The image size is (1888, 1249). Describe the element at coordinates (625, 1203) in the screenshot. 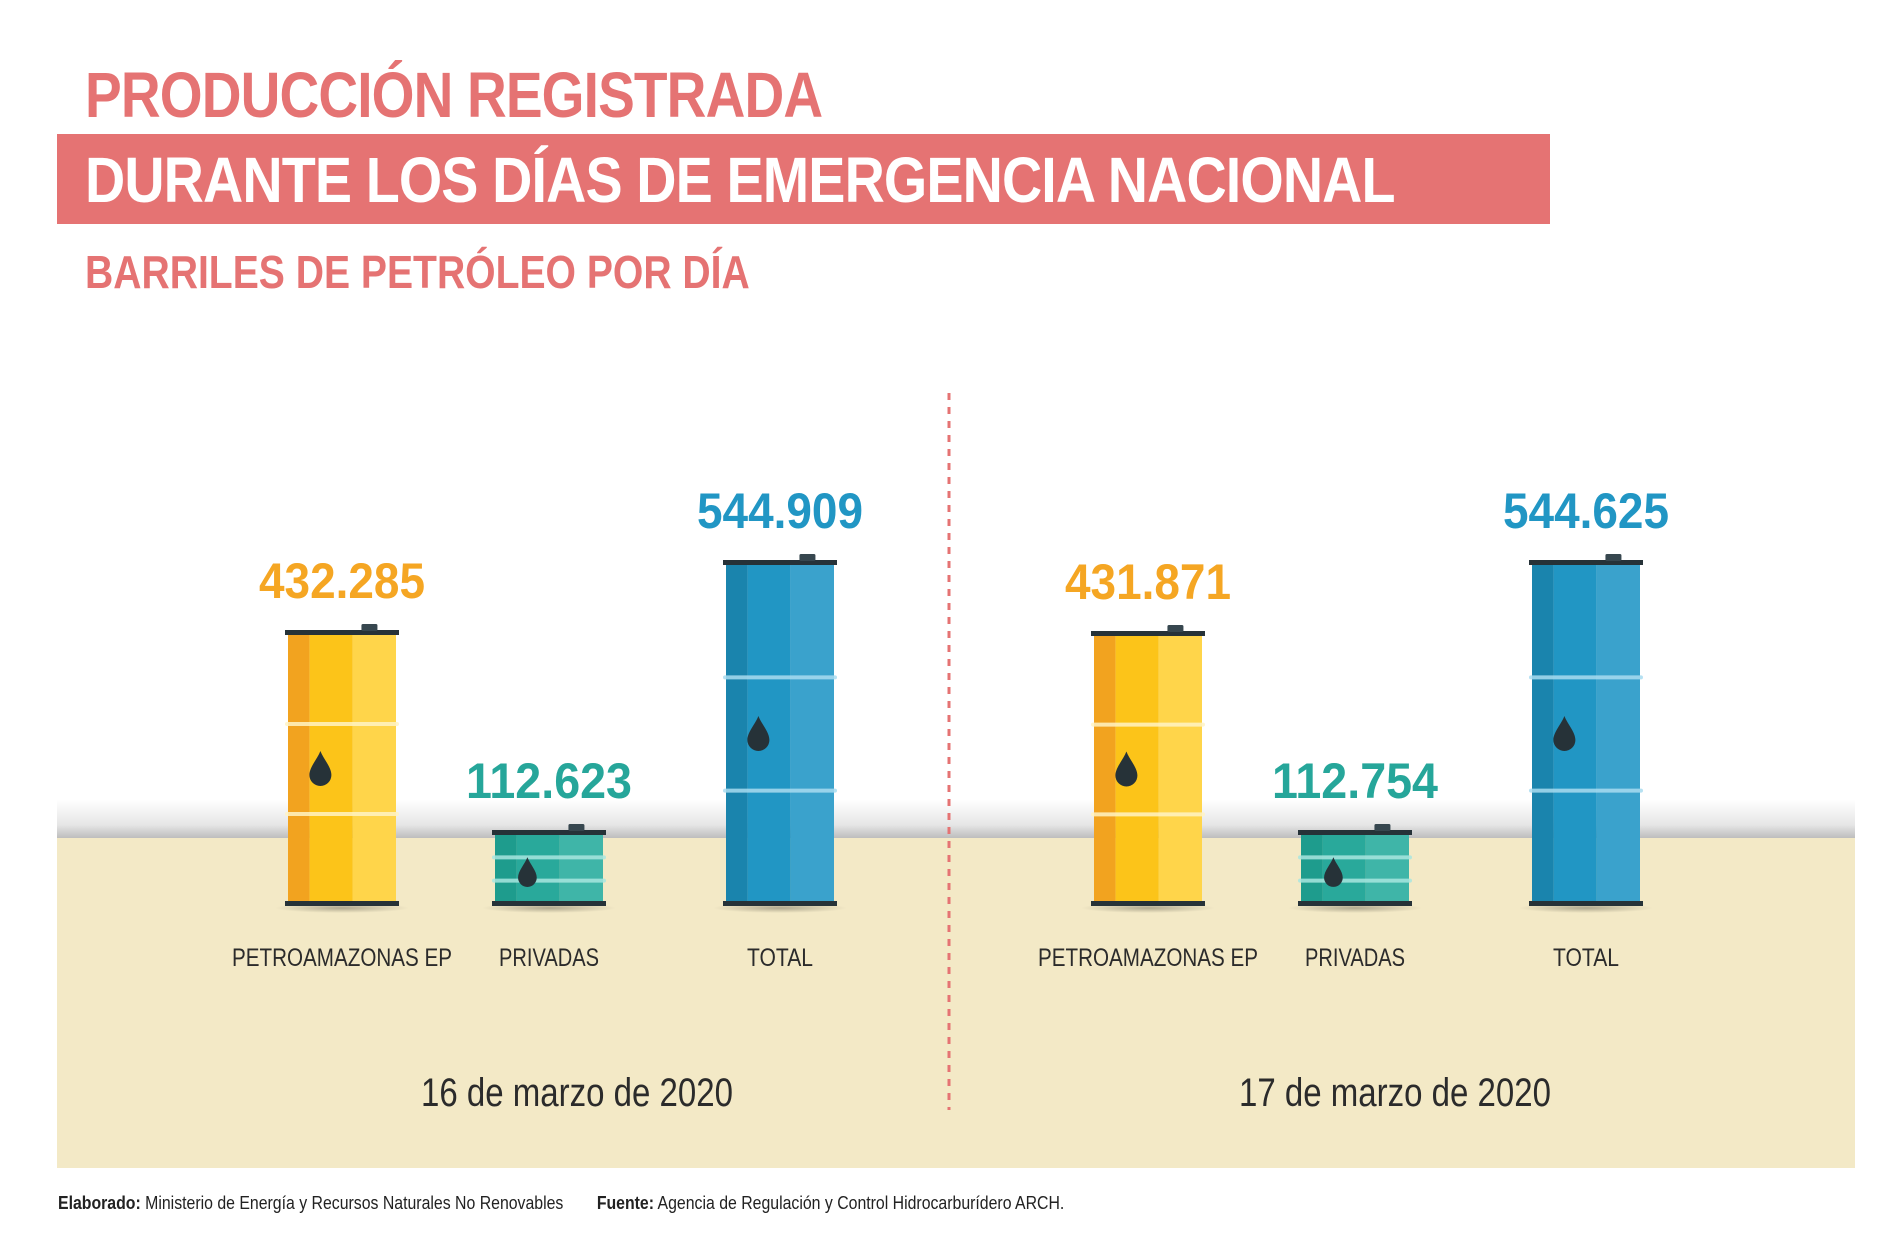

I see `footer-fuente-label: Fuente:` at that location.